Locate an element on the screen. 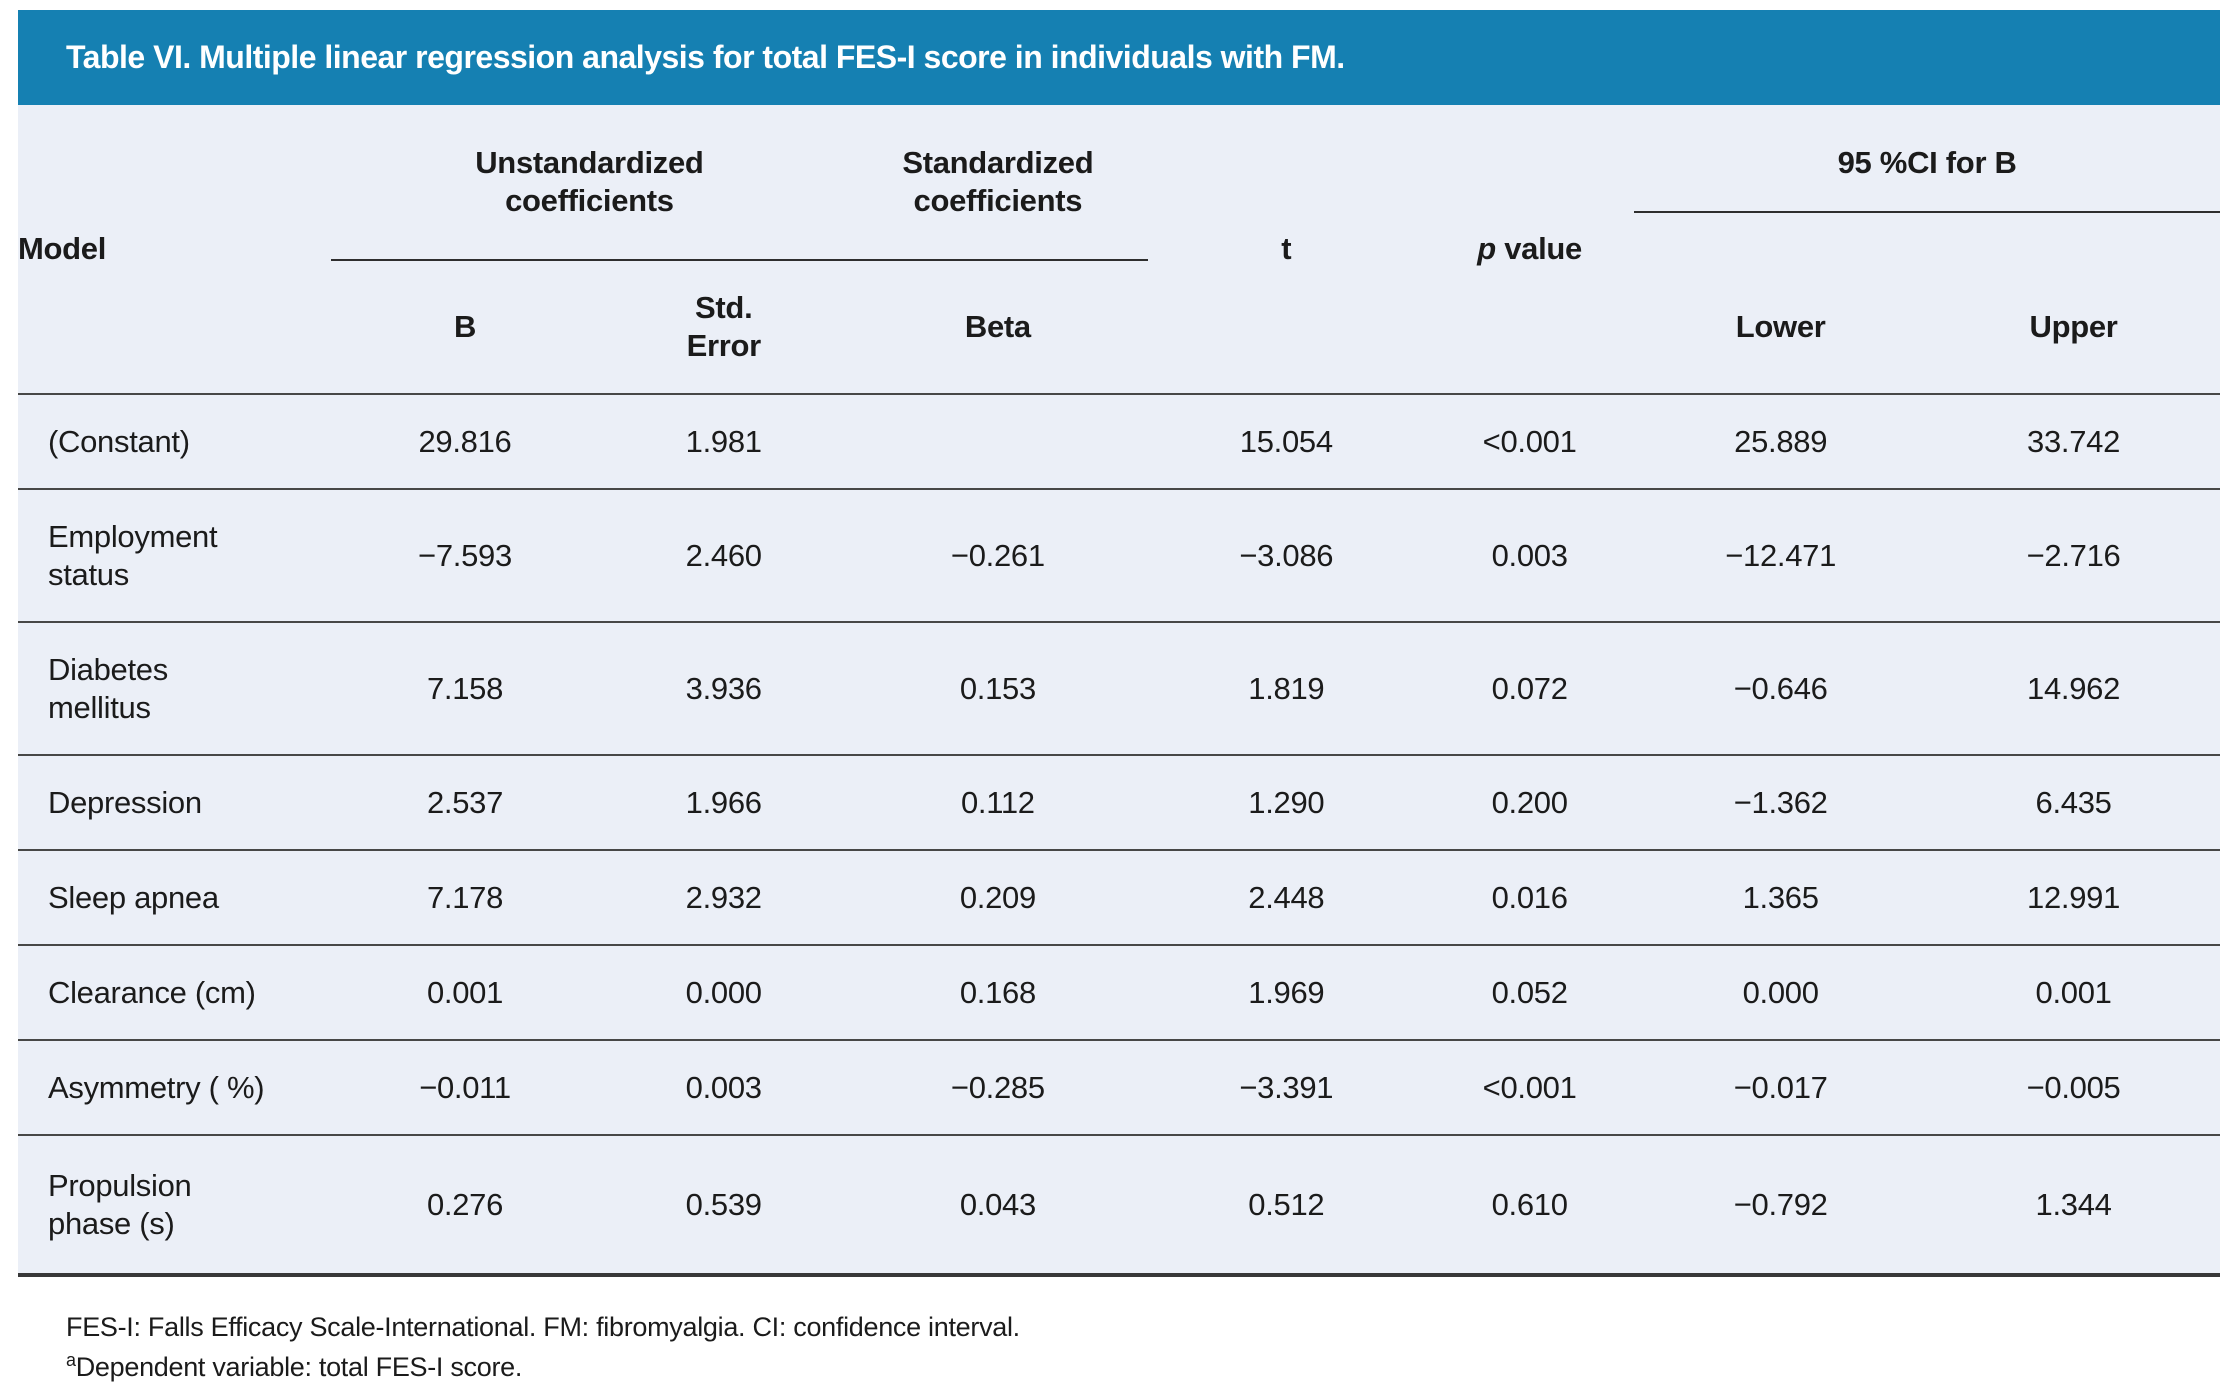 The image size is (2238, 1400). value-cell-lower: −0.792 is located at coordinates (1780, 1204).